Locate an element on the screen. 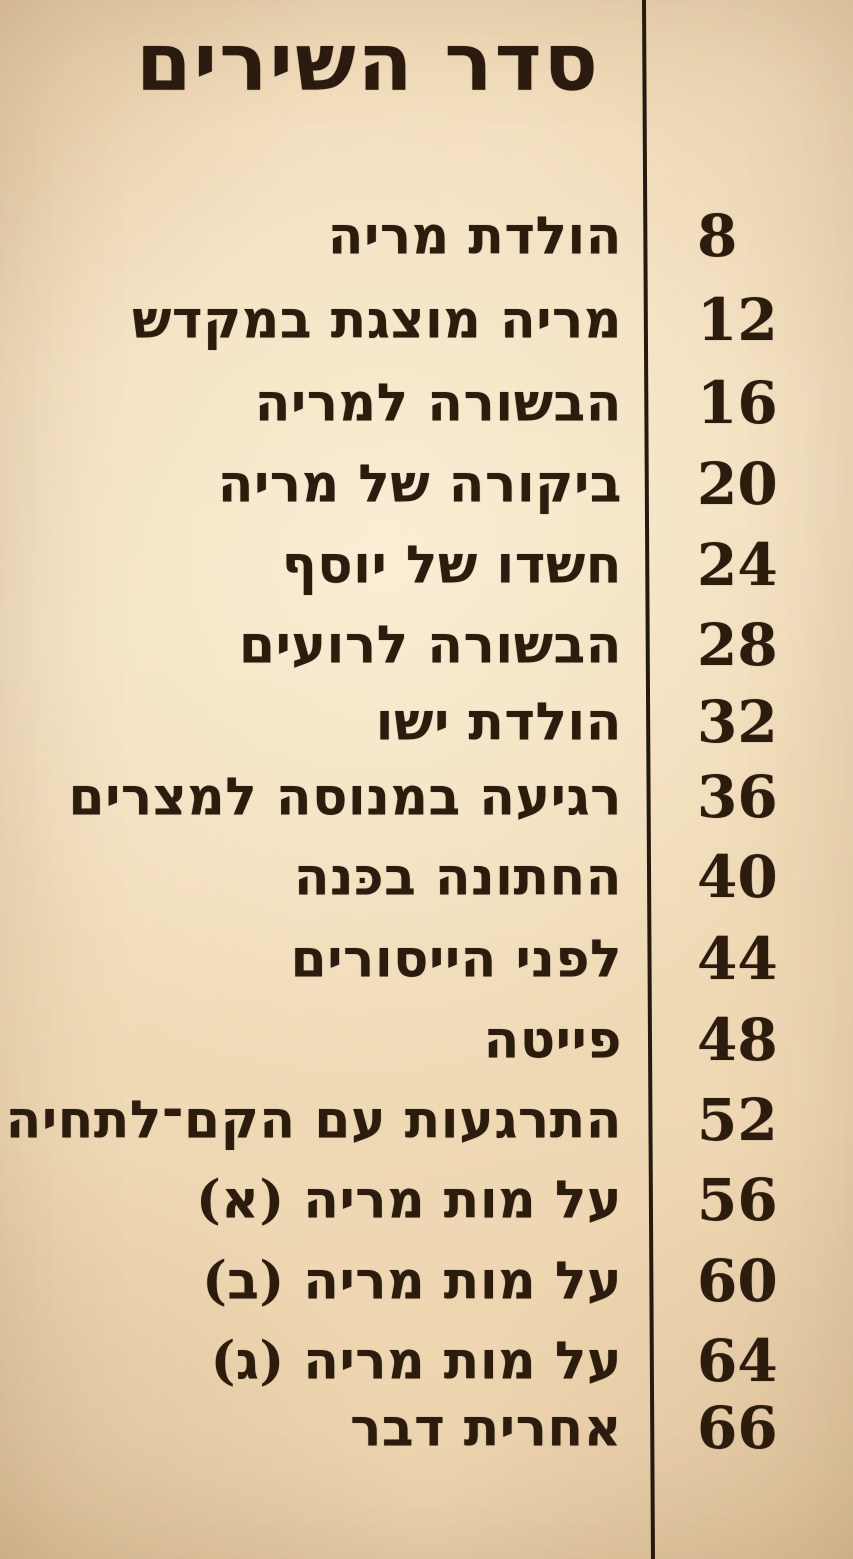 This screenshot has height=1559, width=853. toc-entry-page-number: 8 is located at coordinates (717, 236).